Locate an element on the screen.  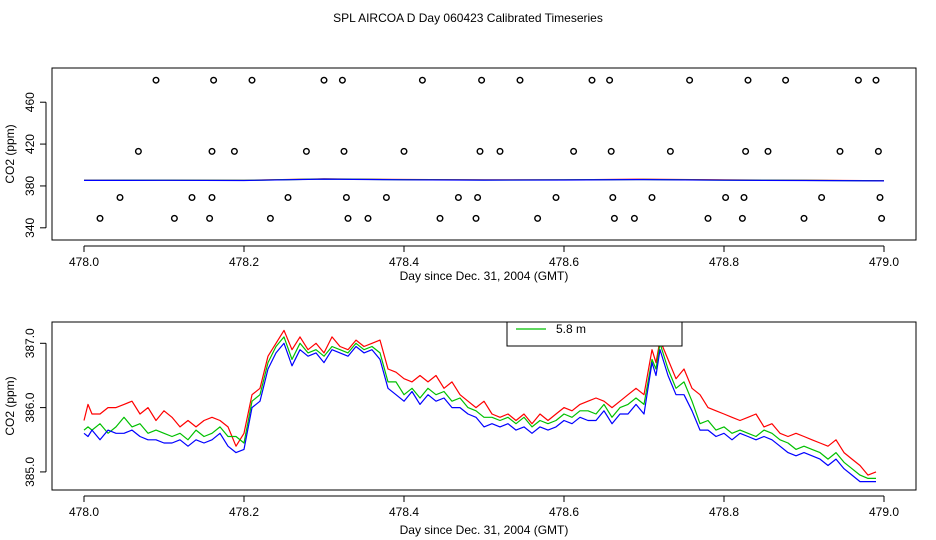
top-y-tick-label: 380 is located at coordinates (30, 186).